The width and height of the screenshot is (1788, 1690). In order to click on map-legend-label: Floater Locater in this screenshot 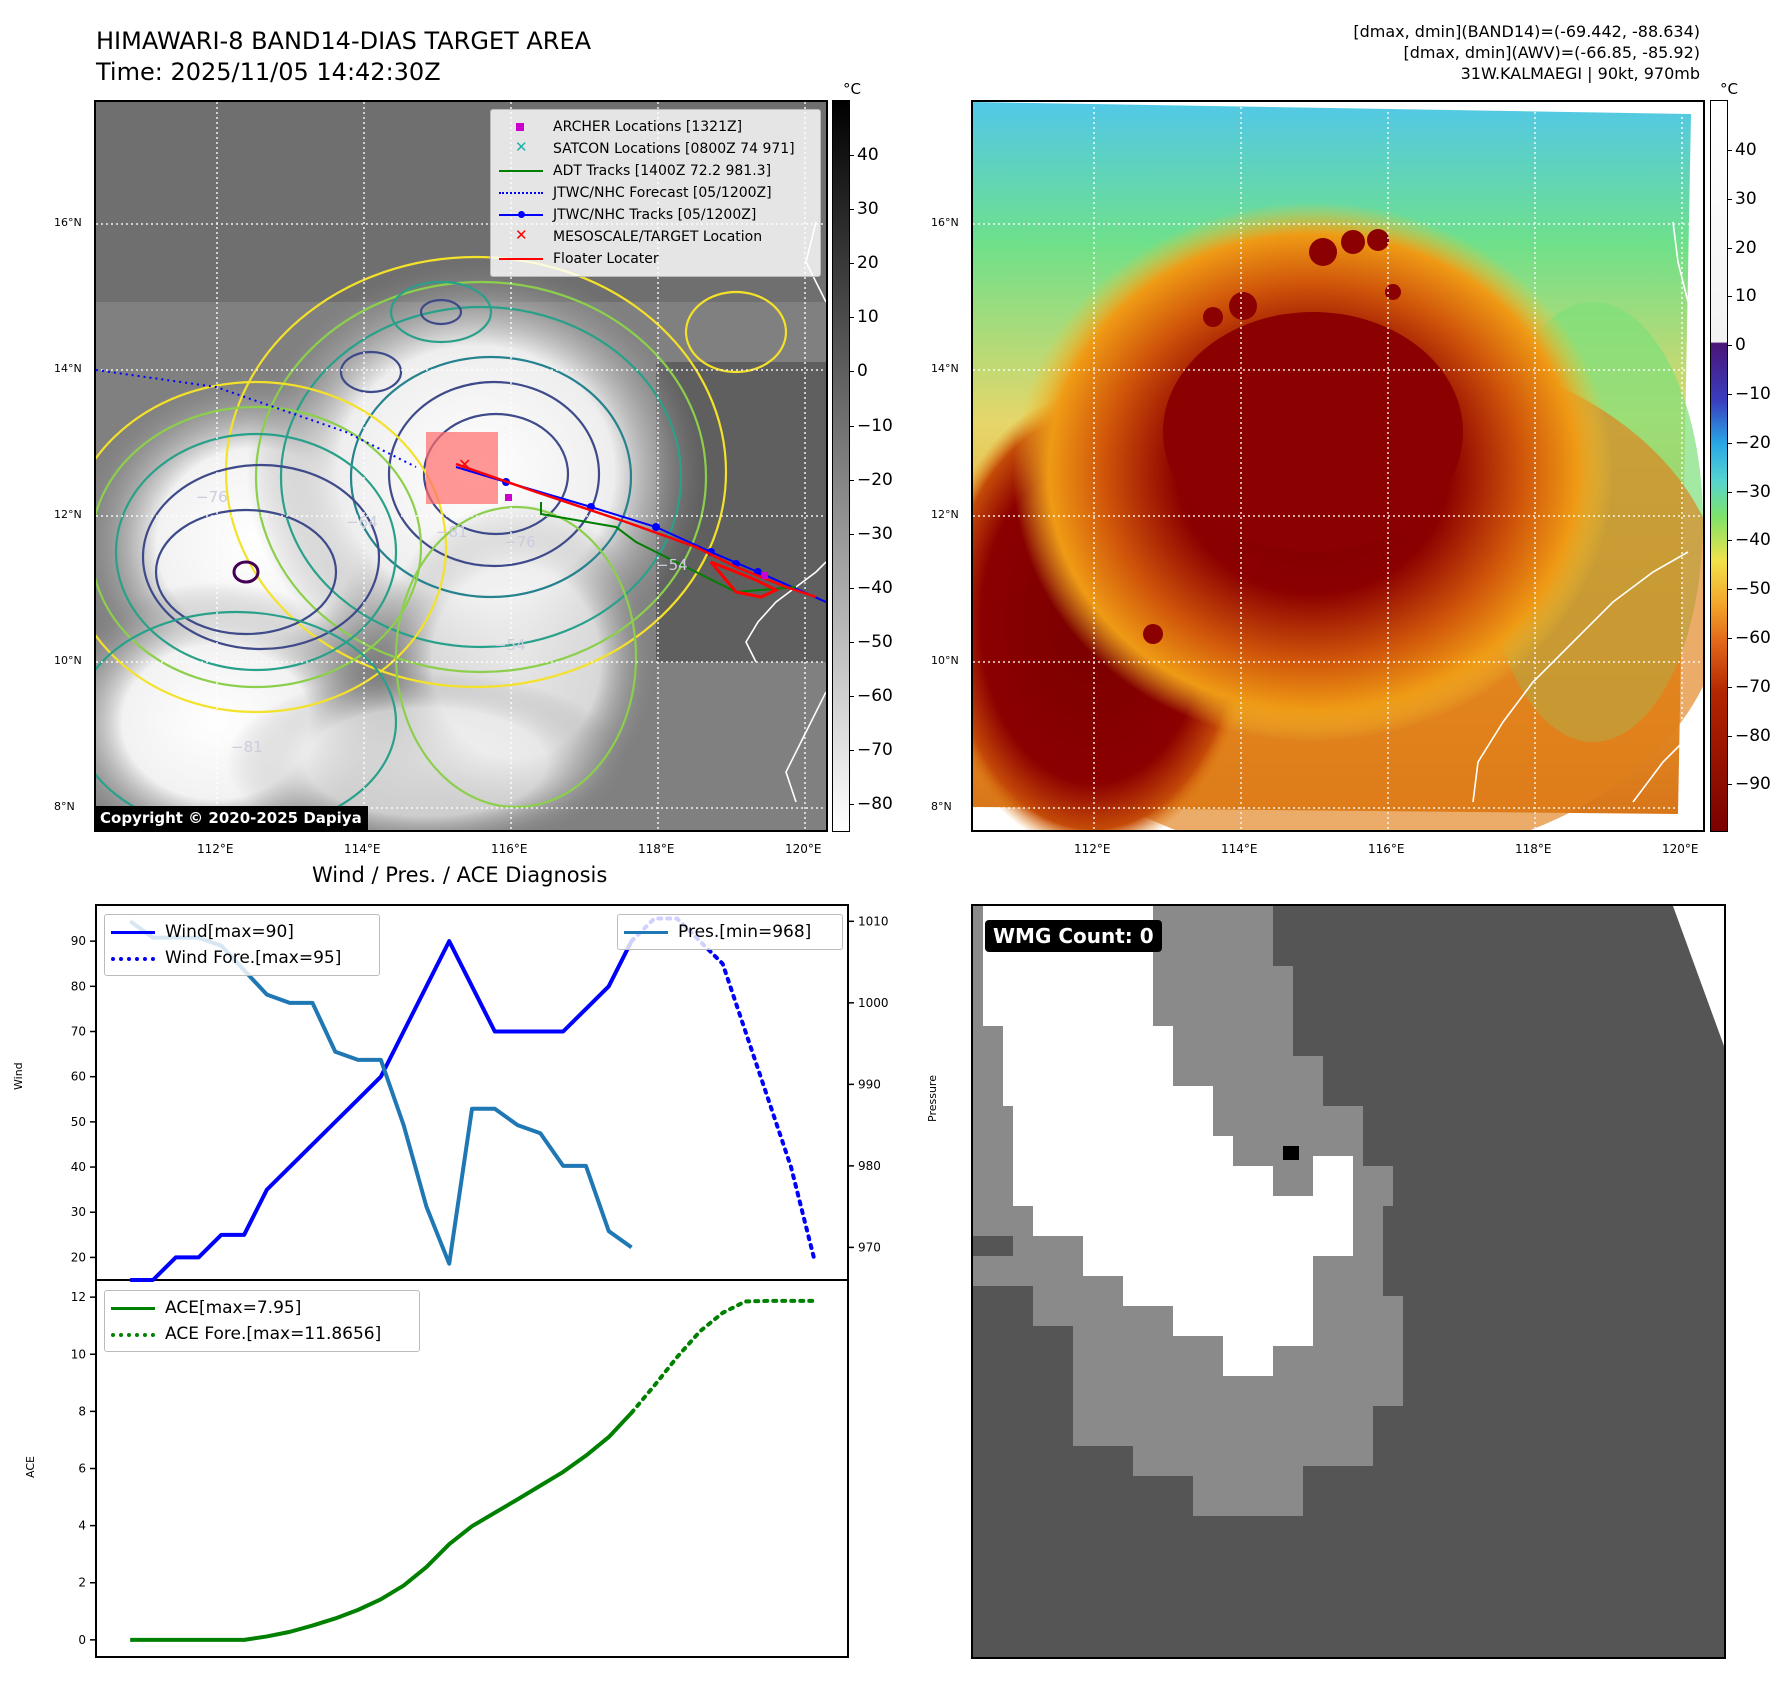, I will do `click(606, 259)`.